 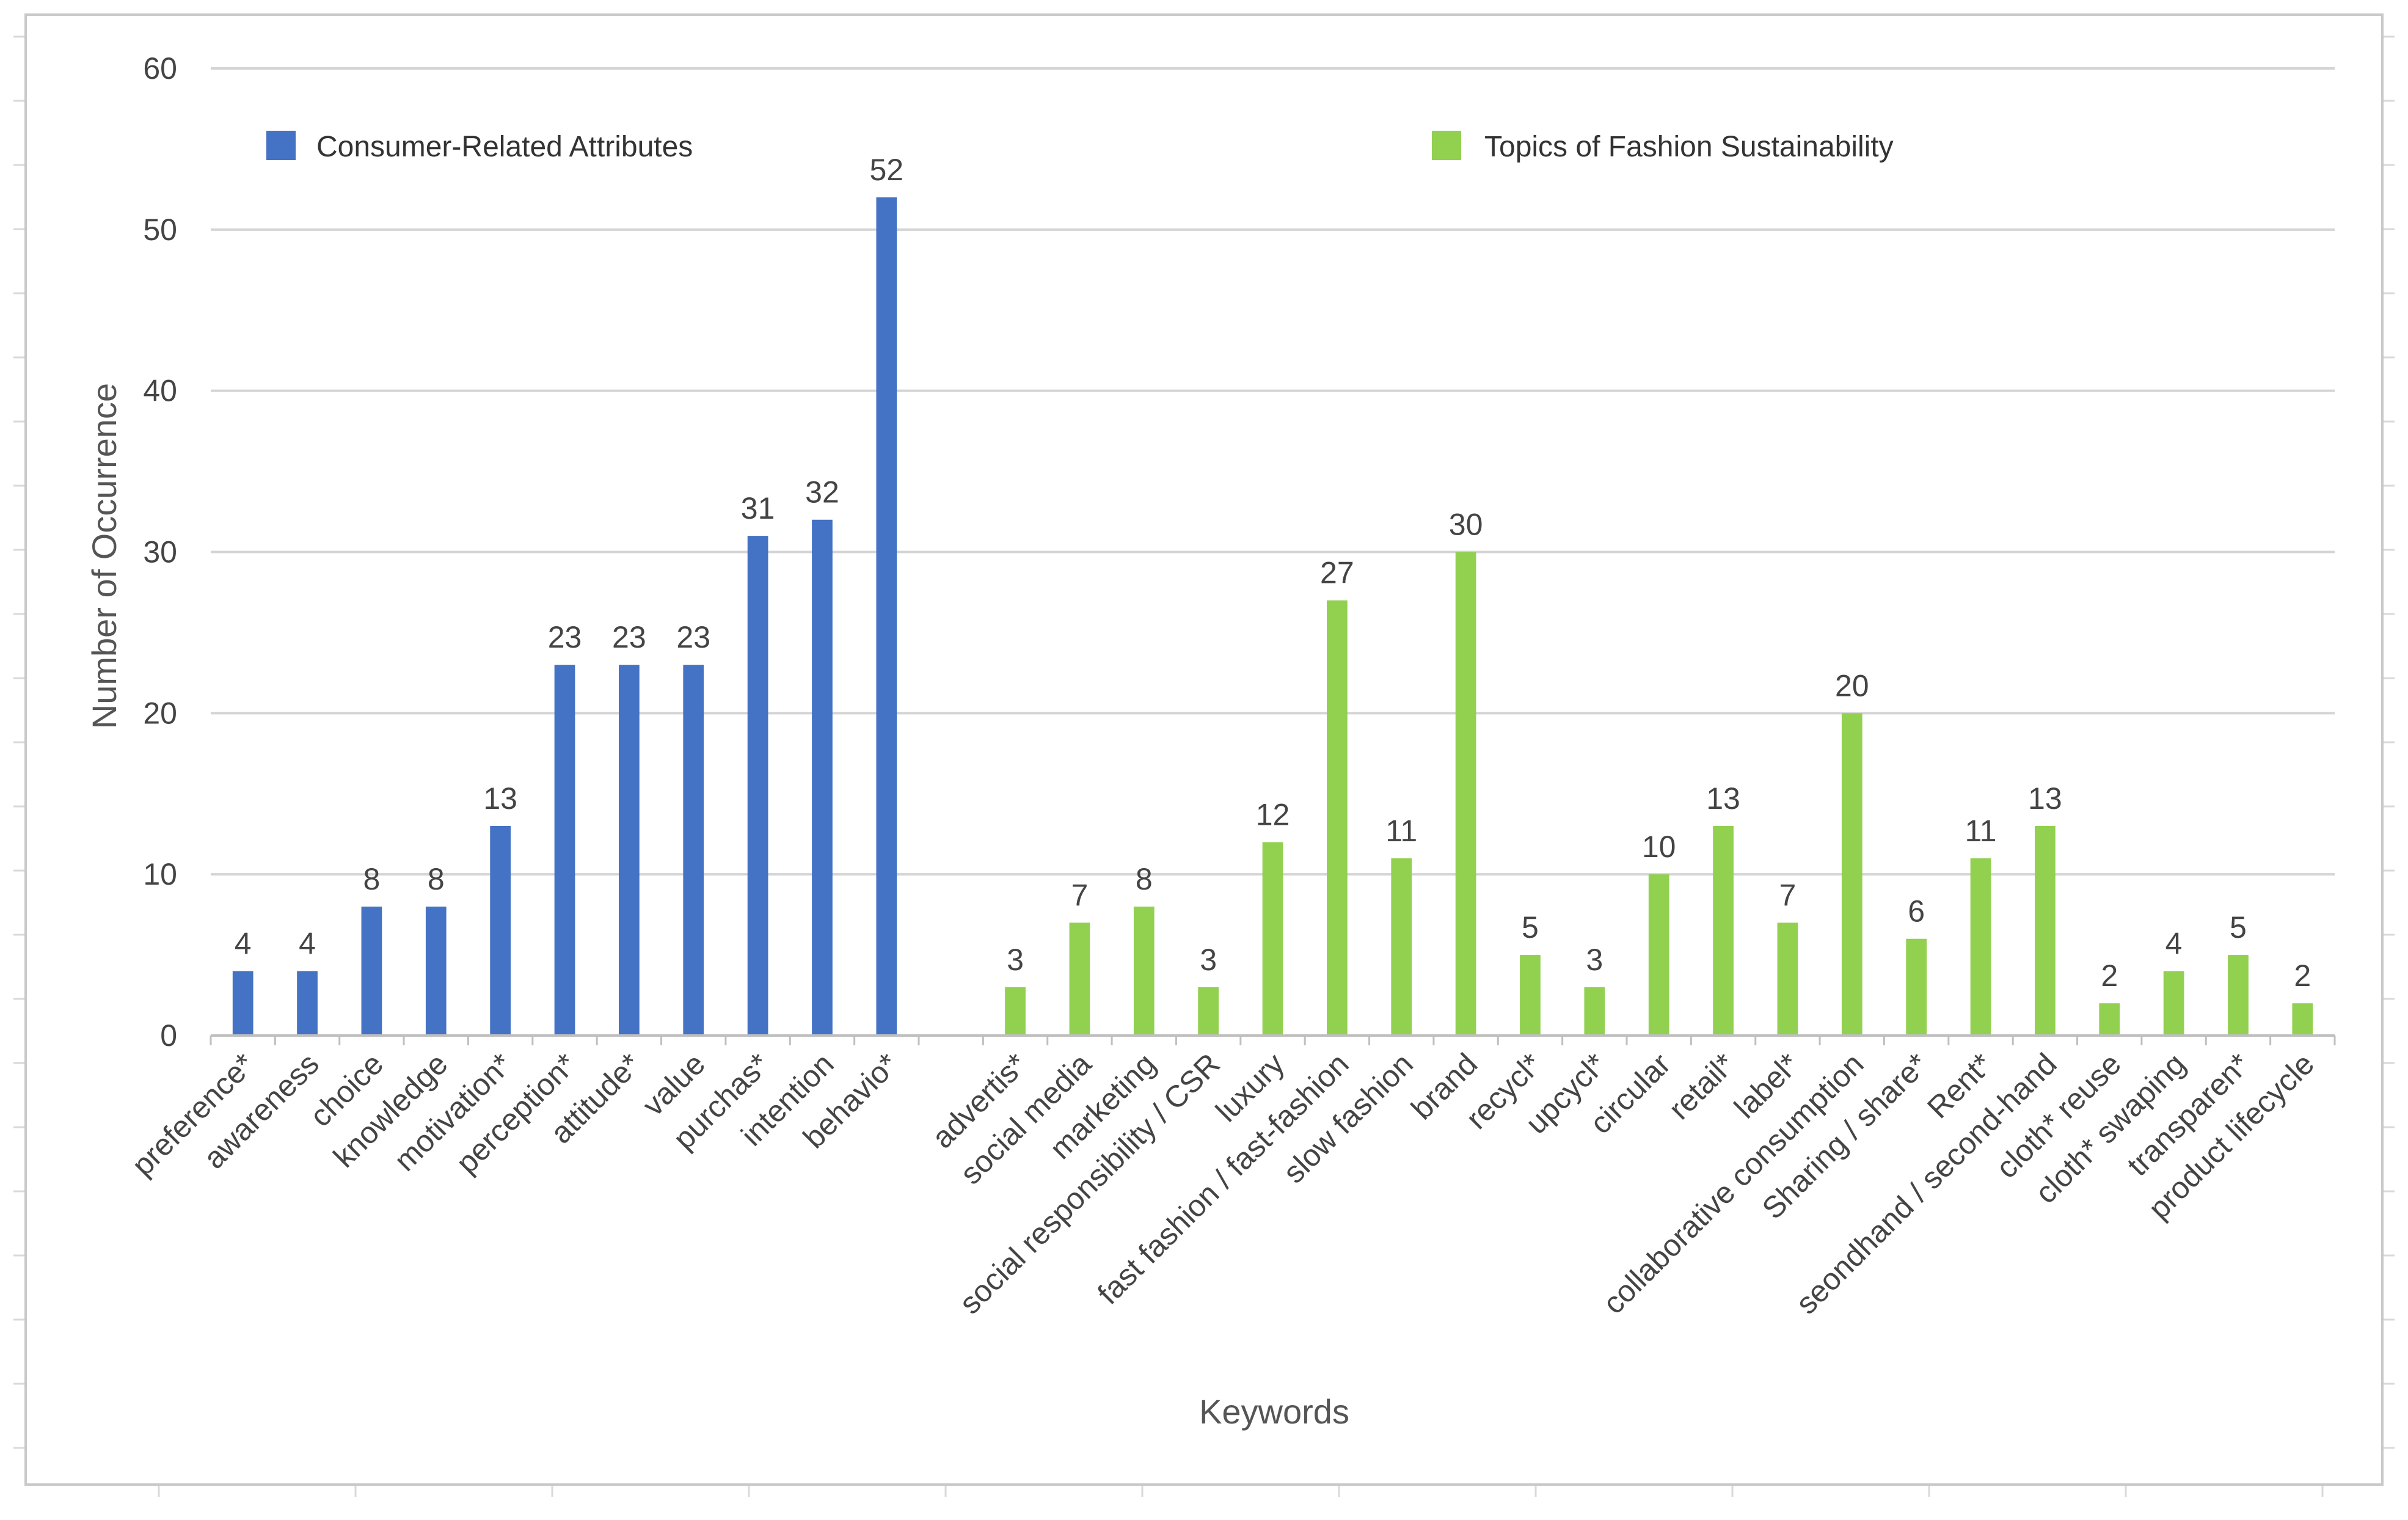 I want to click on y-tick-label: 10, so click(x=160, y=874).